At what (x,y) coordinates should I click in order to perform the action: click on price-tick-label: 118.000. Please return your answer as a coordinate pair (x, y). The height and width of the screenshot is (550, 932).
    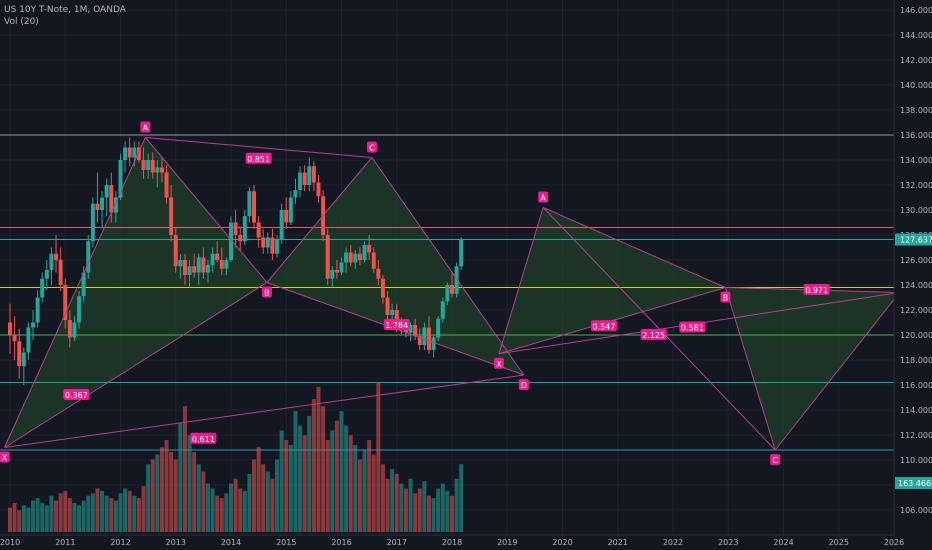
    Looking at the image, I should click on (916, 360).